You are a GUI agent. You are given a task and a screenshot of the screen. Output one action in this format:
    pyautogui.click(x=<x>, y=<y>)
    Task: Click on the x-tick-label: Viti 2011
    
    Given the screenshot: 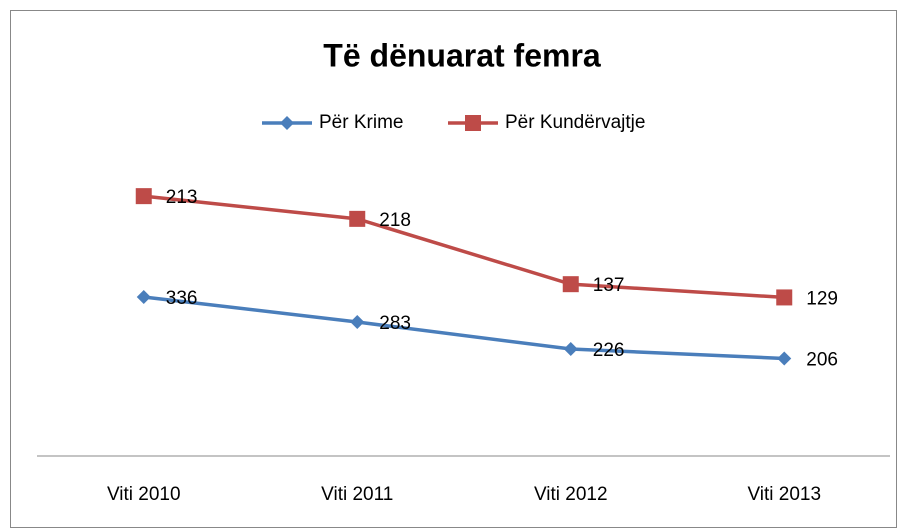 What is the action you would take?
    pyautogui.click(x=357, y=494)
    